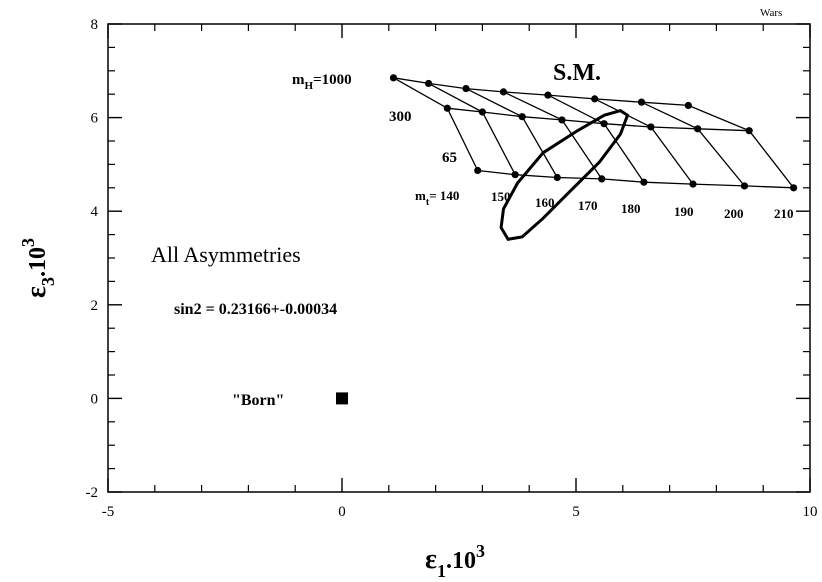  I want to click on mt-label: mt= 140, so click(437, 198).